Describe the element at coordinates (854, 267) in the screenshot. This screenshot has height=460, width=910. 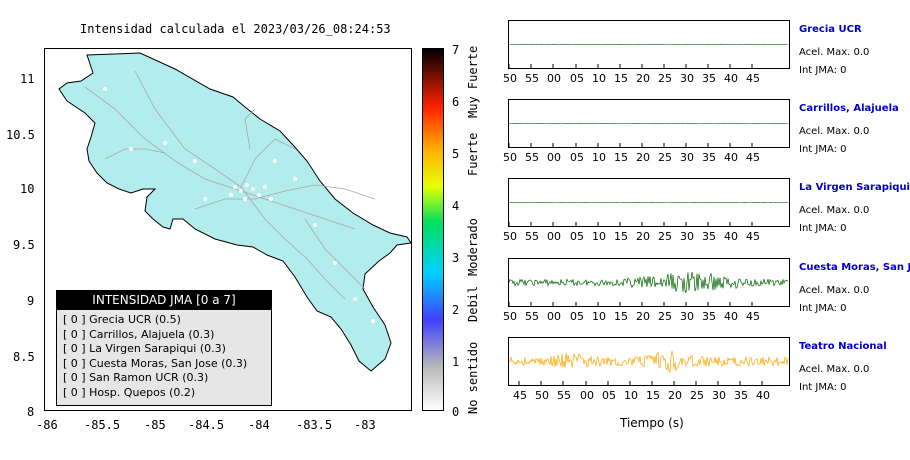
I see `station-name: Cuesta Moras, San Jose` at that location.